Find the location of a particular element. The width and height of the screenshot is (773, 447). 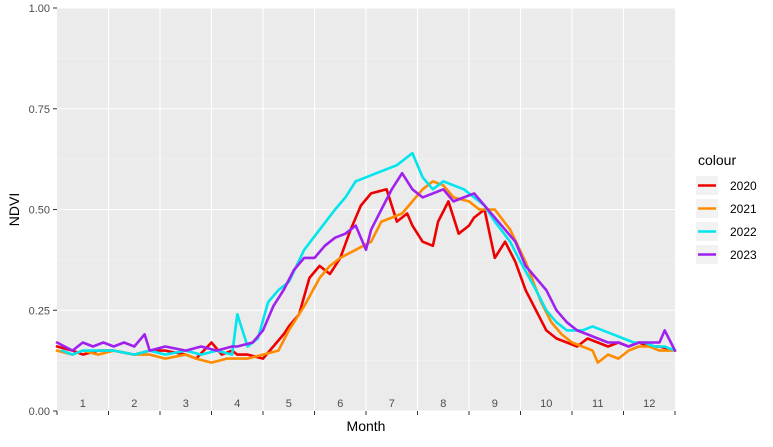

y-axis-title: NDVI is located at coordinates (14, 209).